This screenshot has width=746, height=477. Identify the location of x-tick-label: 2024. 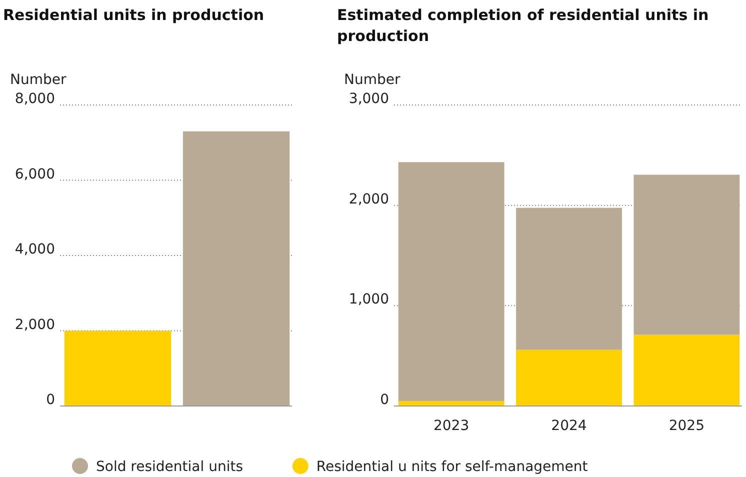
(569, 426).